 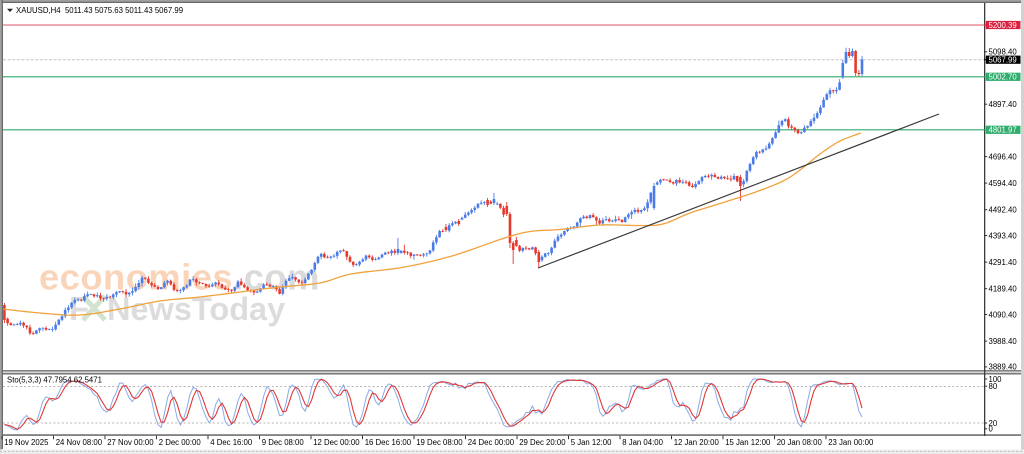 I want to click on svg-text: 9 Dec 08:00, so click(x=283, y=442).